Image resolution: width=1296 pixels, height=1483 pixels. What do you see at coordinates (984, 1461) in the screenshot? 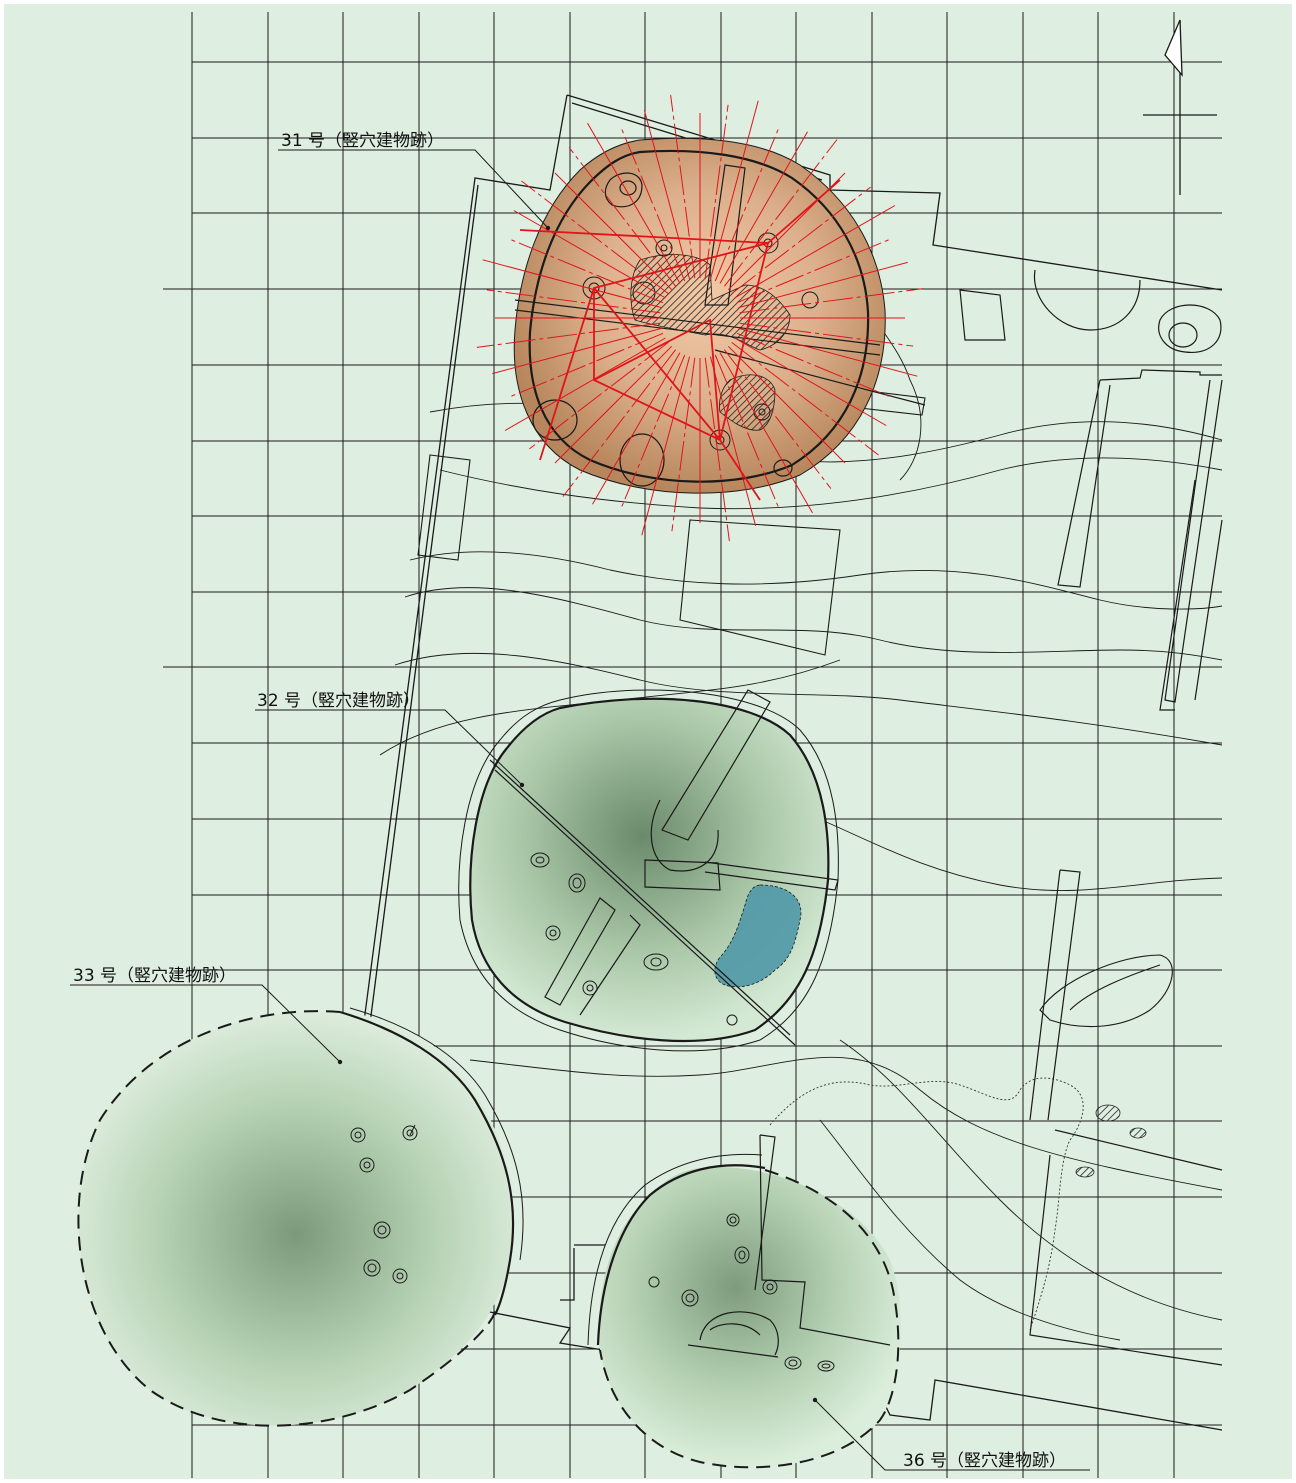
I see `label-pit-36: 36 号（竪穴建物跡）` at bounding box center [984, 1461].